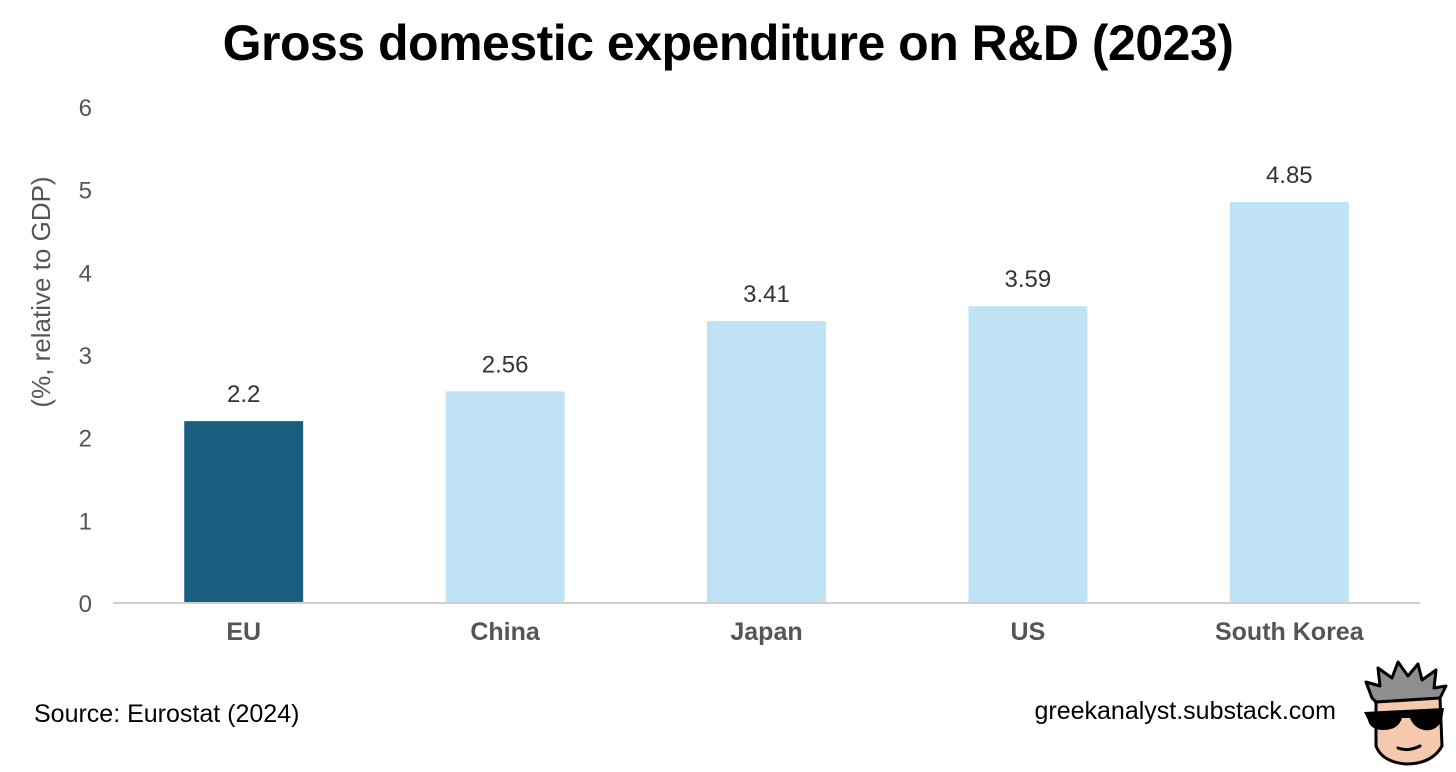 The height and width of the screenshot is (772, 1456). I want to click on site-link: greekanalyst.substack.com, so click(1185, 711).